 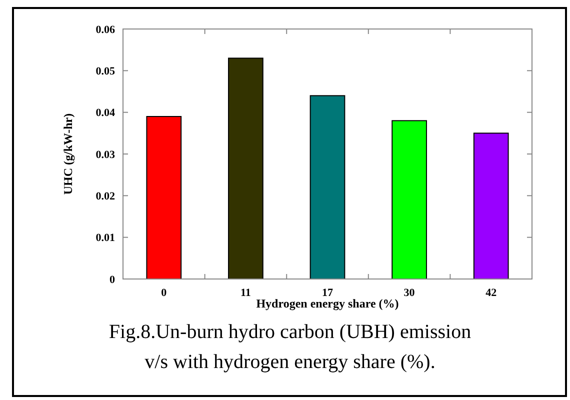 I want to click on y-tick-label: 0.01, so click(x=105, y=238).